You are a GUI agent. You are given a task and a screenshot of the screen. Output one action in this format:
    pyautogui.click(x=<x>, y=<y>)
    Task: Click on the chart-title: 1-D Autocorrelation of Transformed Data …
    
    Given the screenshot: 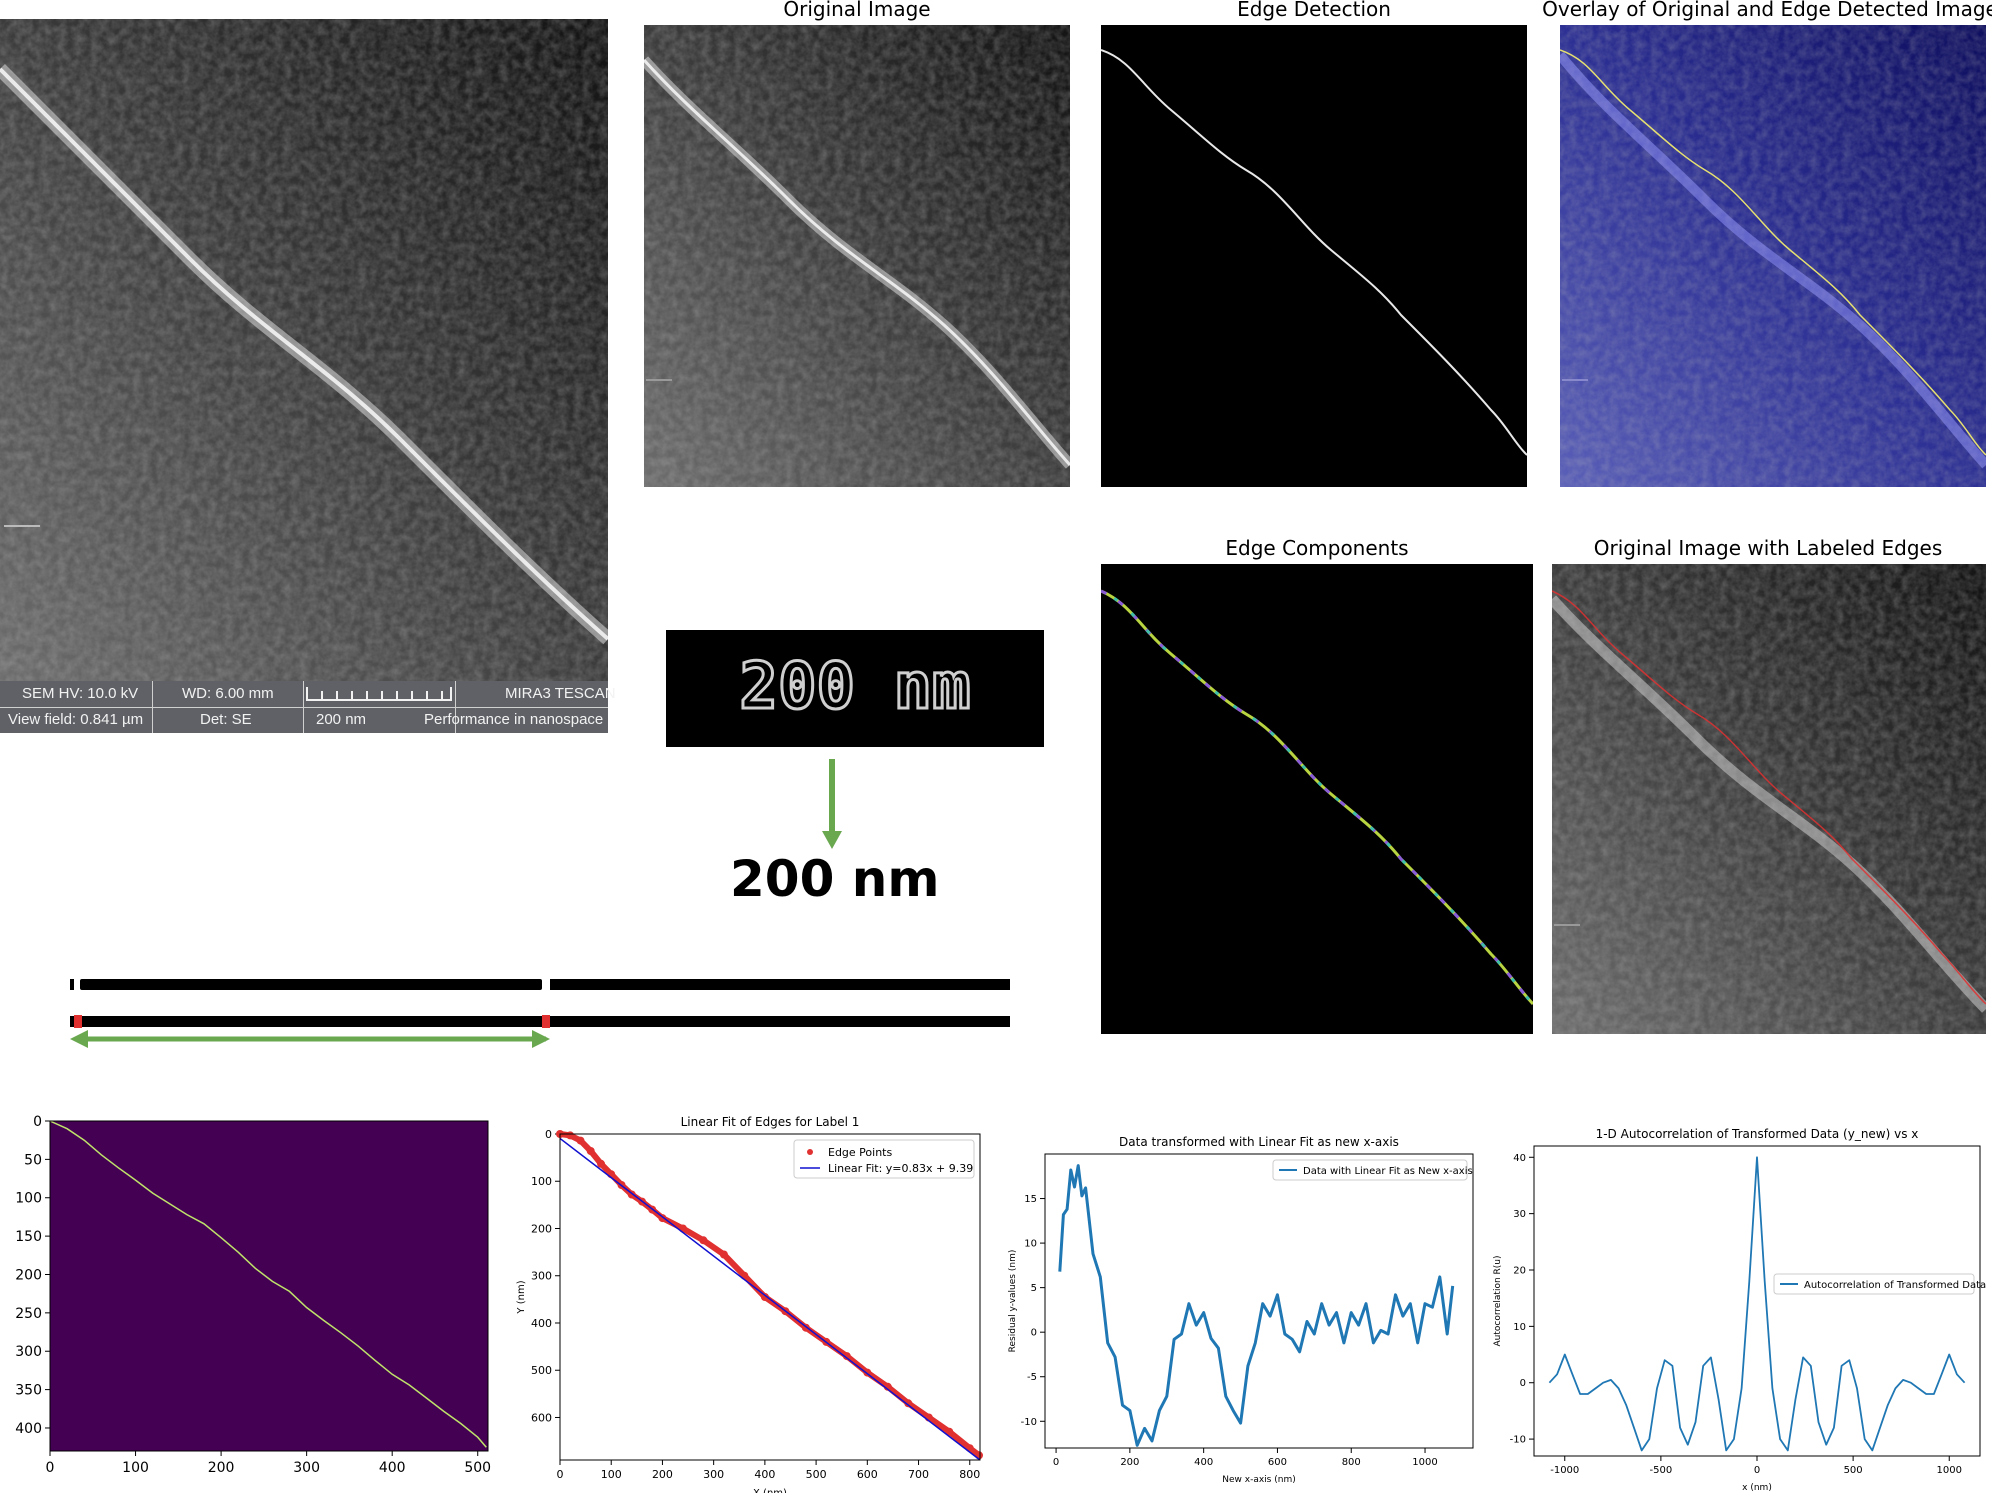 What is the action you would take?
    pyautogui.click(x=1757, y=1134)
    